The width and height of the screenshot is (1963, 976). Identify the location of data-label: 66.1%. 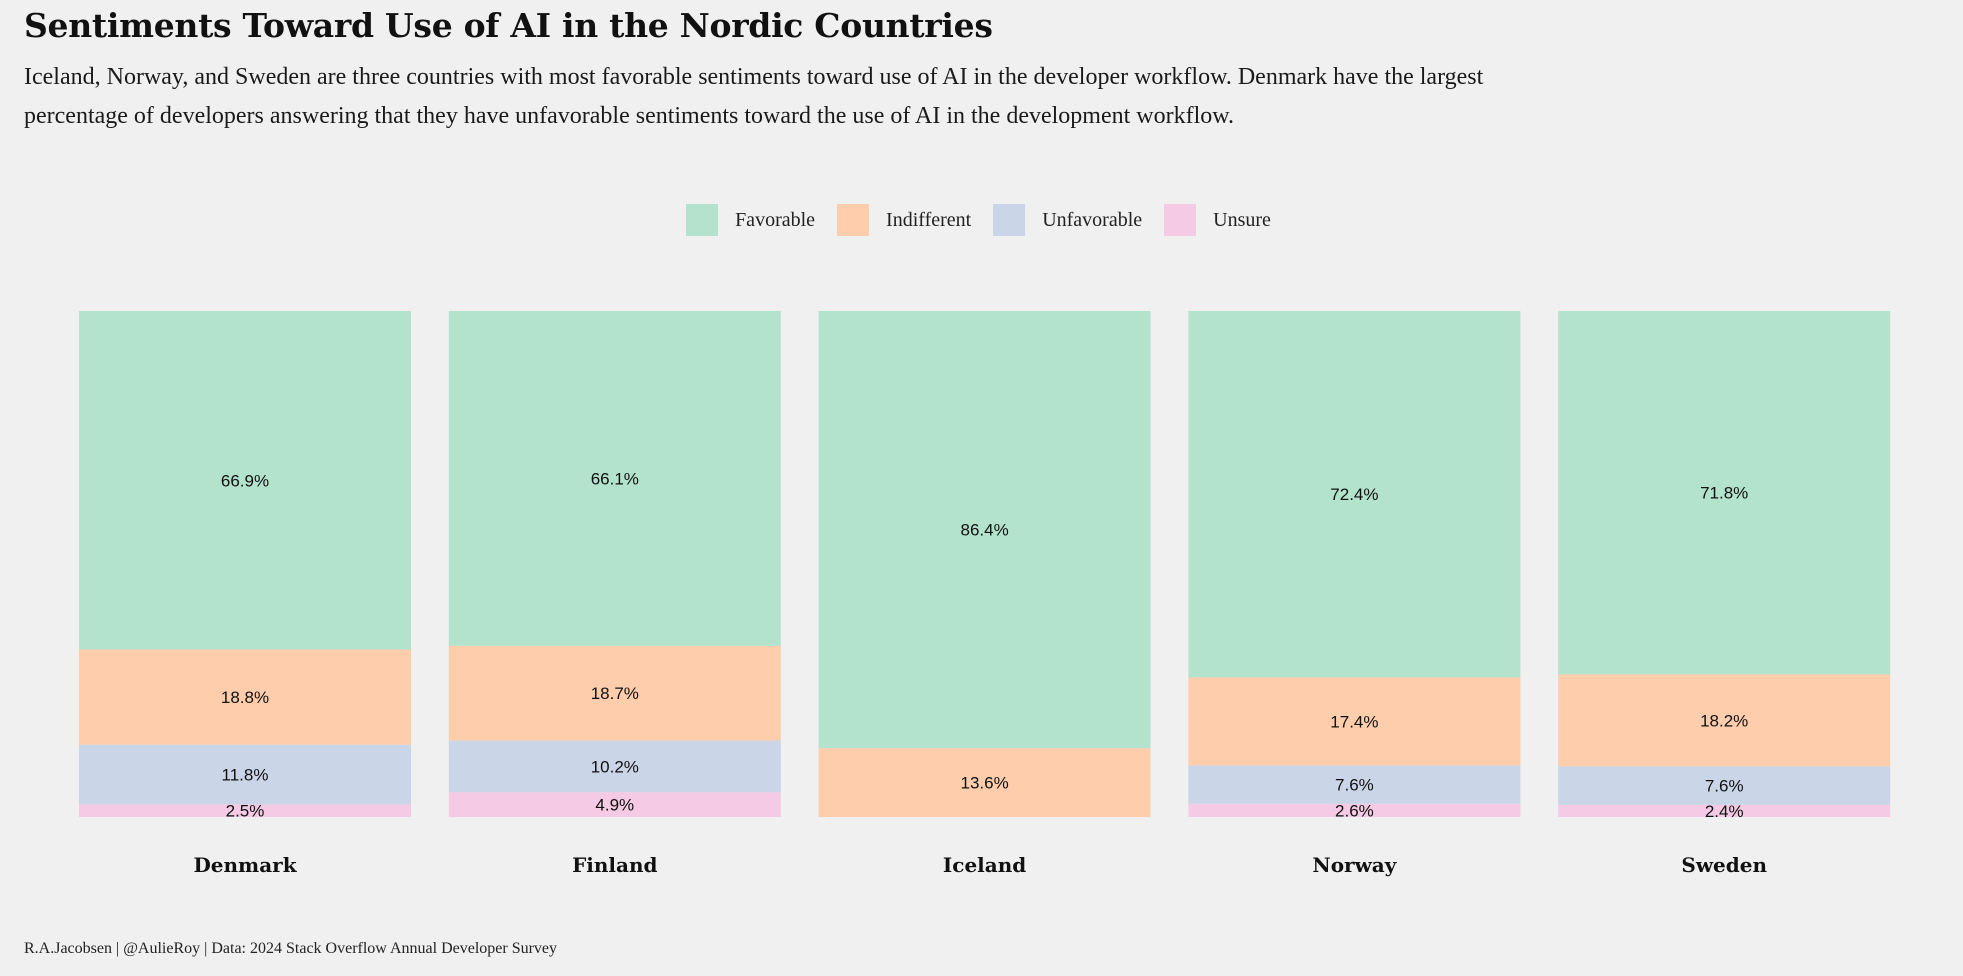
(615, 478).